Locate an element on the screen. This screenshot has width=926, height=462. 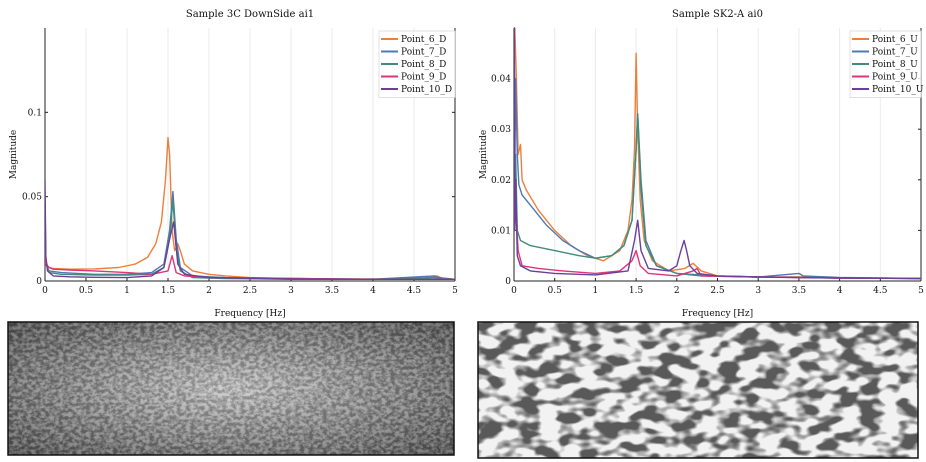
legend-label: Point_8_U is located at coordinates (895, 65).